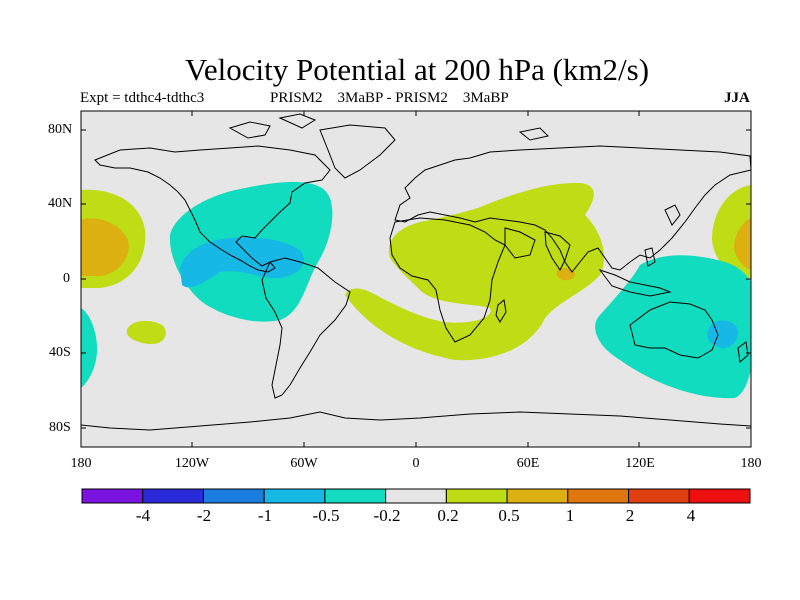 This screenshot has height=600, width=800. Describe the element at coordinates (742, 244) in the screenshot. I see `contour-west-pacific-right-core` at that location.